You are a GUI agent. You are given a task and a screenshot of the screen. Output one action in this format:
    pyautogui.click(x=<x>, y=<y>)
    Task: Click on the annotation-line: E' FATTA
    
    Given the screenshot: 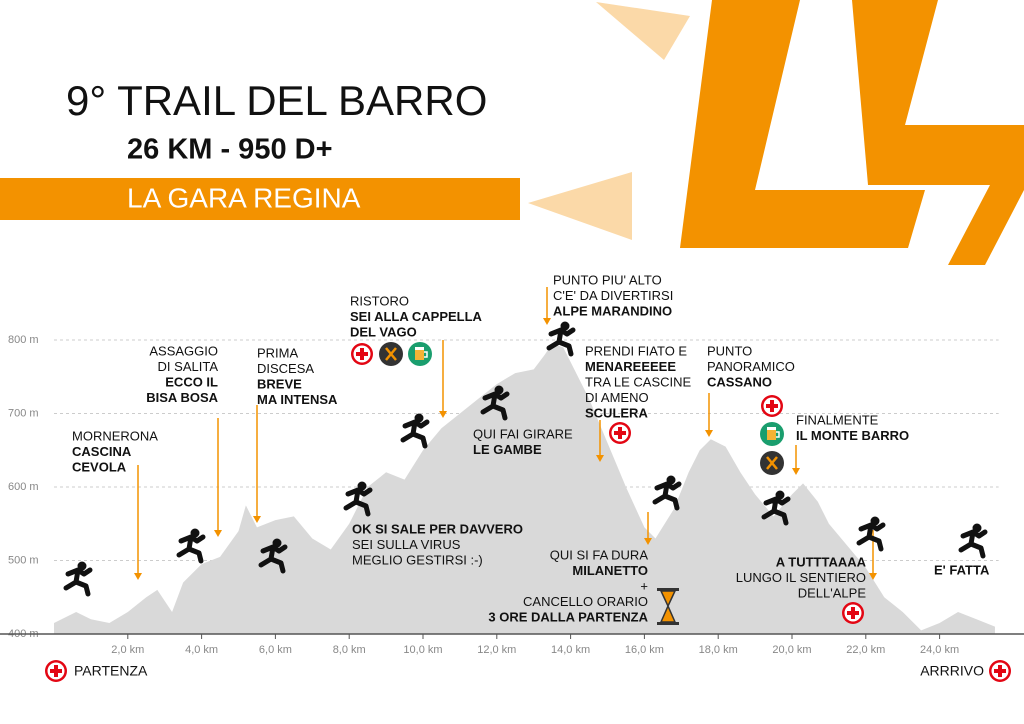 What is the action you would take?
    pyautogui.click(x=962, y=569)
    